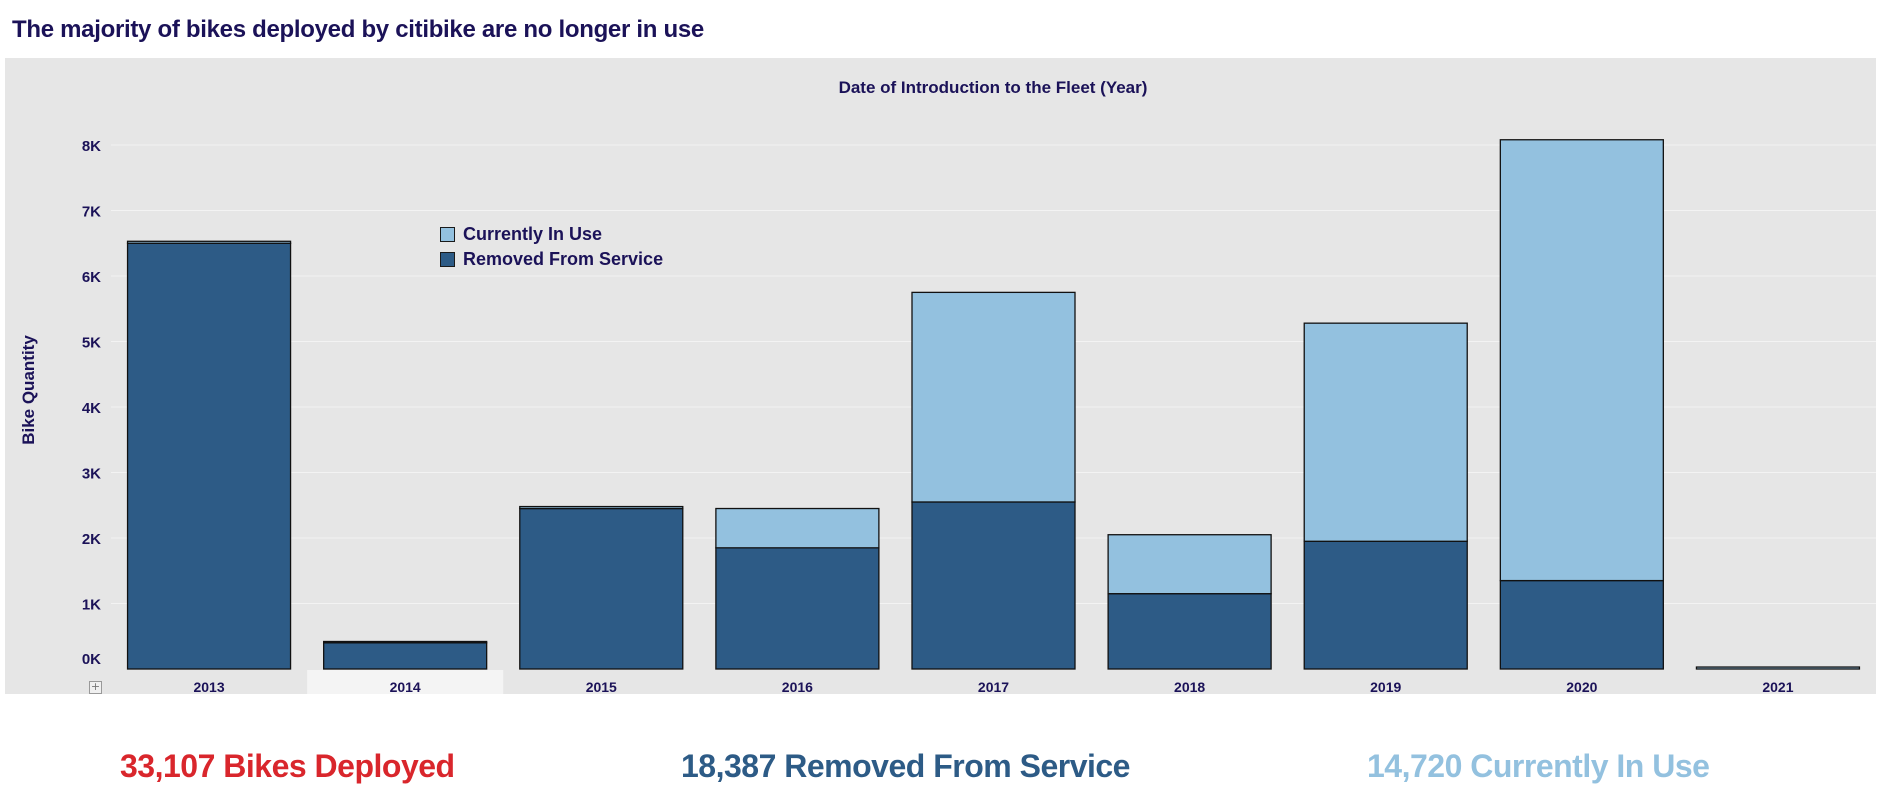 The width and height of the screenshot is (1886, 805). What do you see at coordinates (797, 528) in the screenshot?
I see `bar-2016-in-use` at bounding box center [797, 528].